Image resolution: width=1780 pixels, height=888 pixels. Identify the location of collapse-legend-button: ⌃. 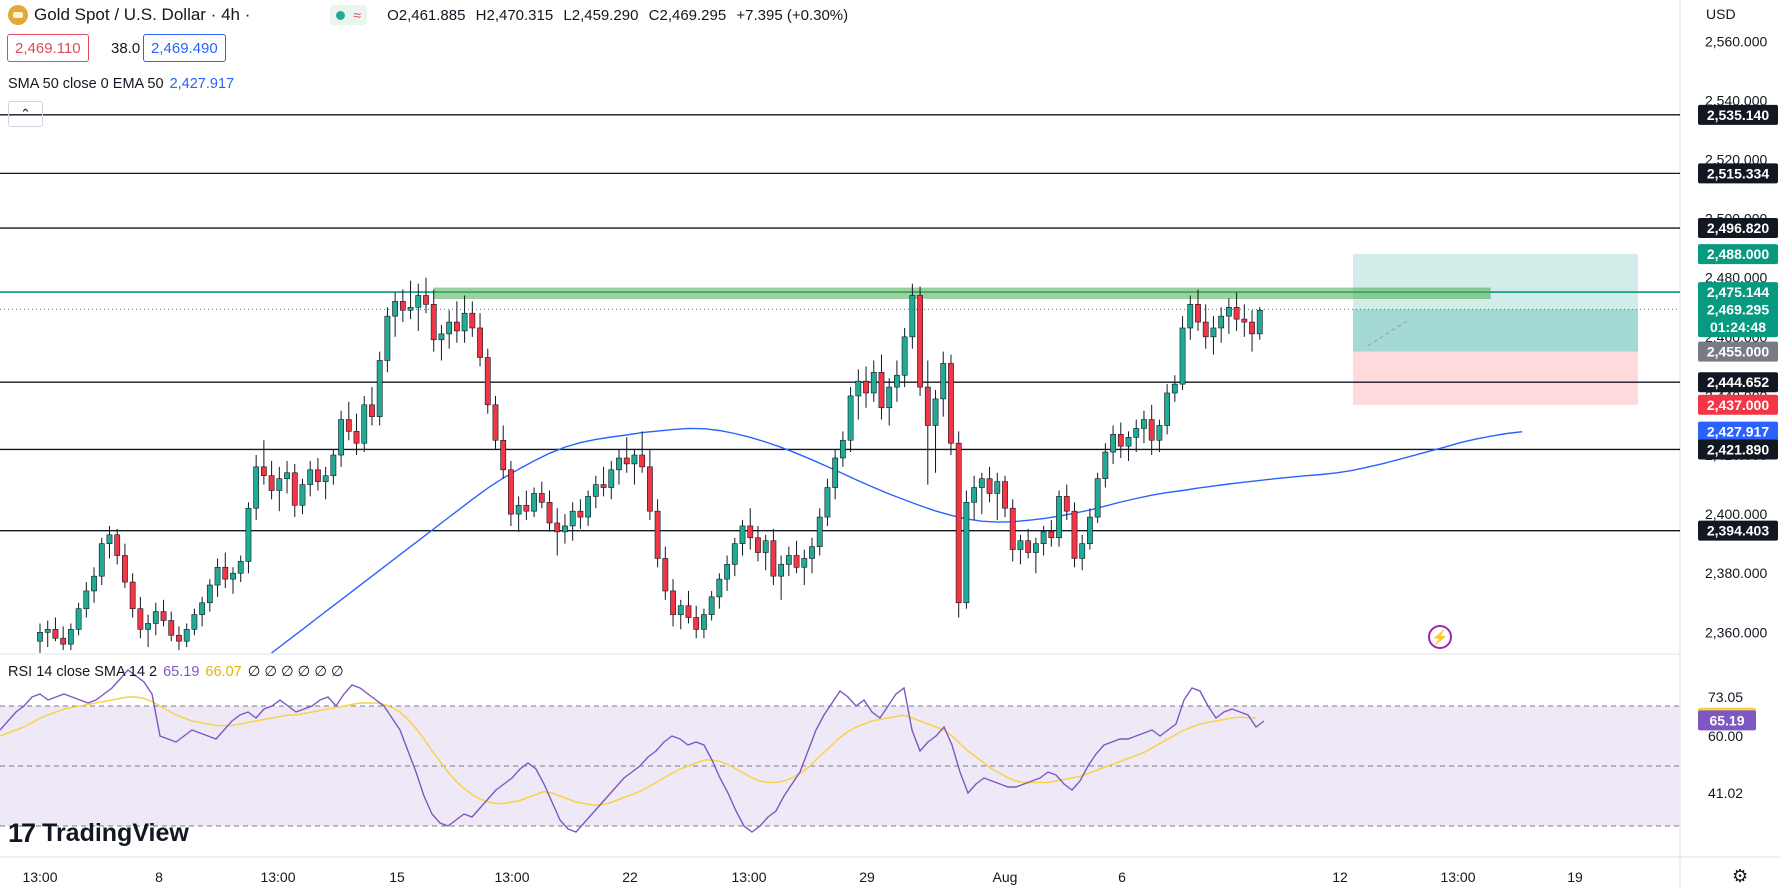
(25, 114).